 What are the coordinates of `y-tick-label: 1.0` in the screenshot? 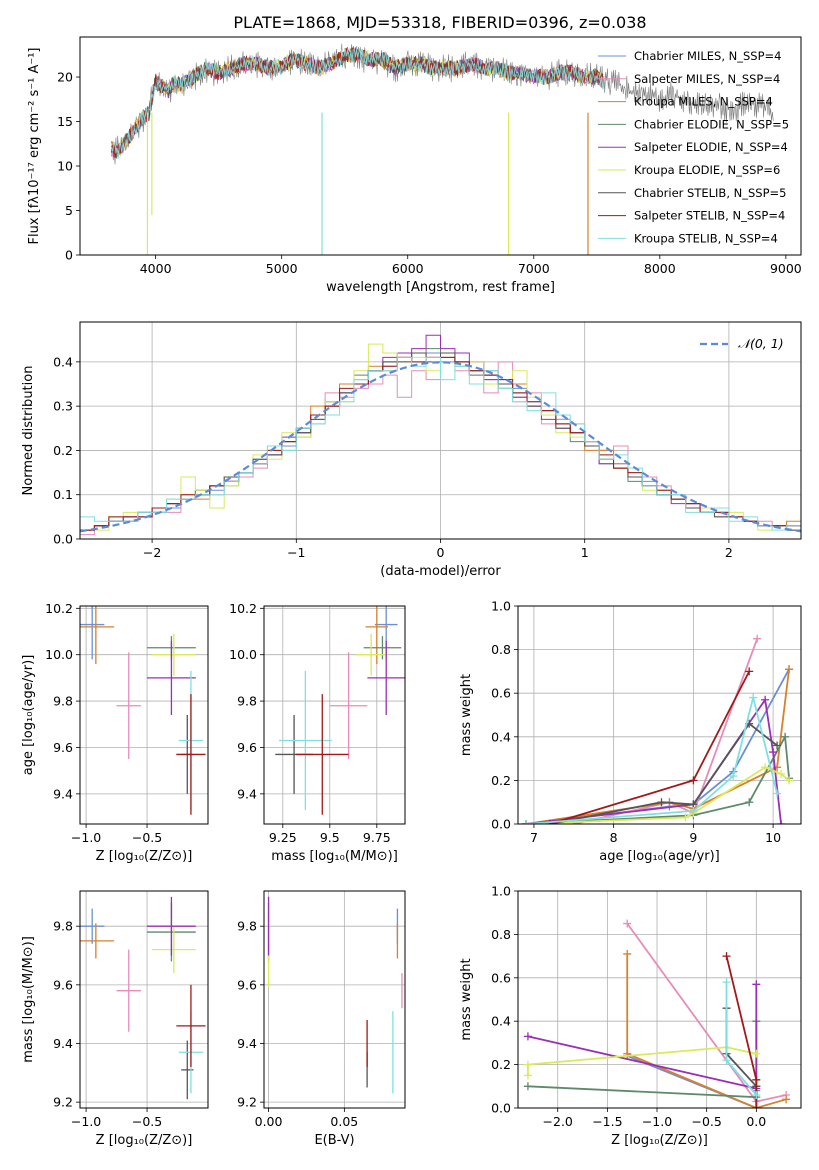 It's located at (501, 606).